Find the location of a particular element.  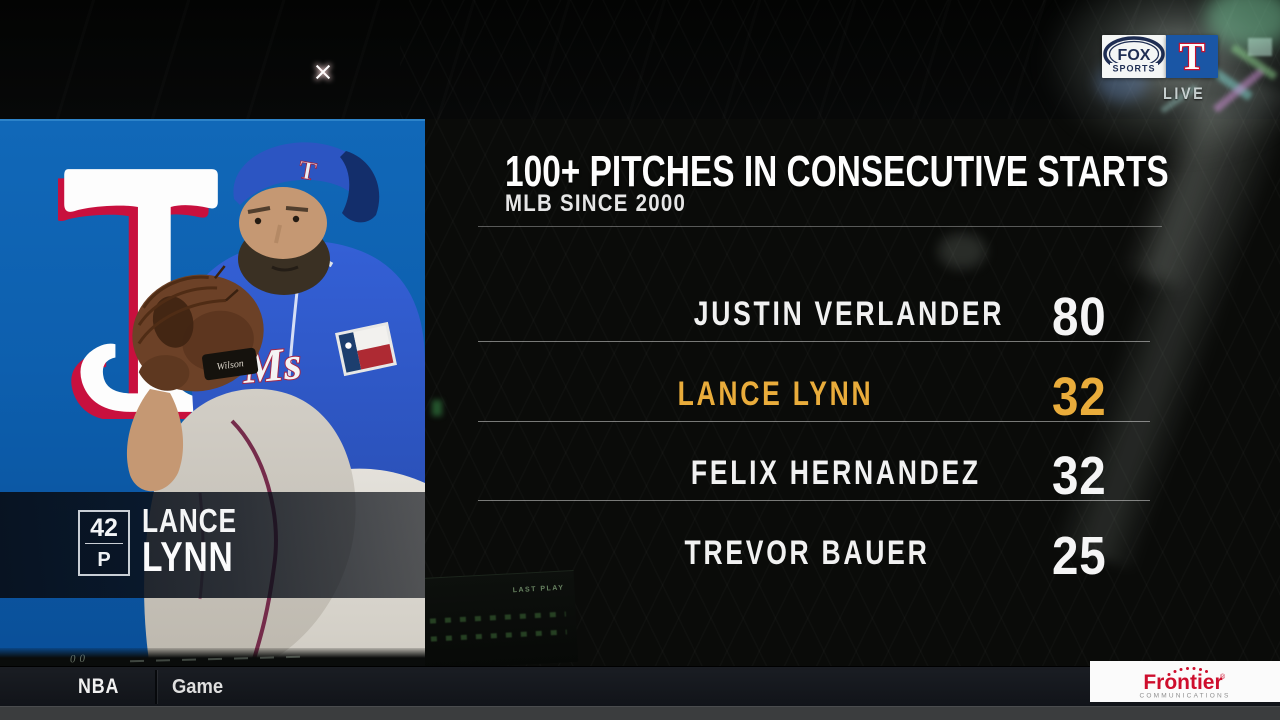

frontier-logo: Frontier ® COMMUNICATIONS is located at coordinates (1185, 681).